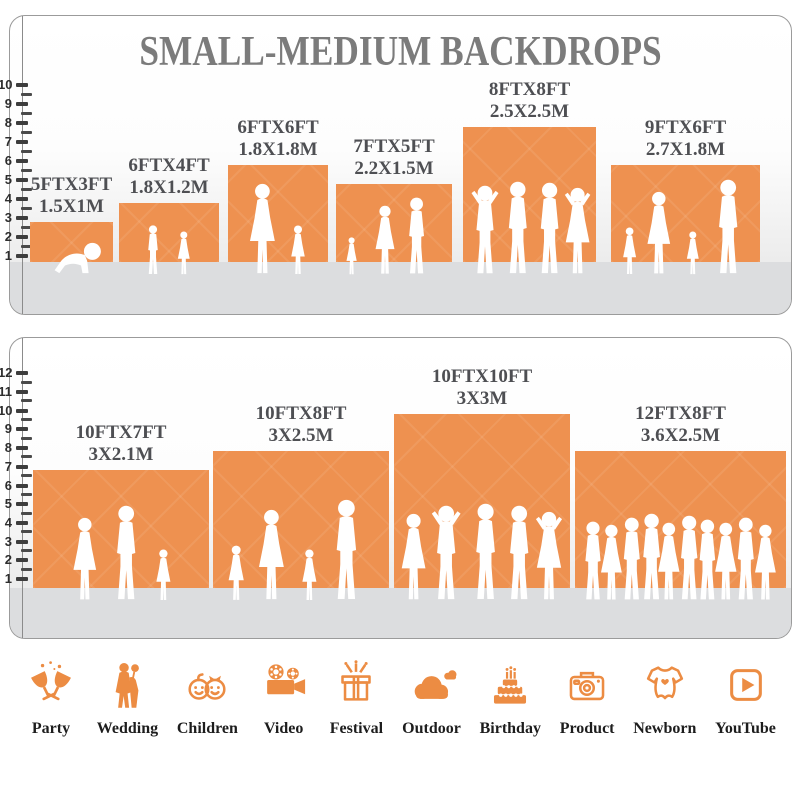  Describe the element at coordinates (485, 230) in the screenshot. I see `person-silhouette-man-up` at that location.